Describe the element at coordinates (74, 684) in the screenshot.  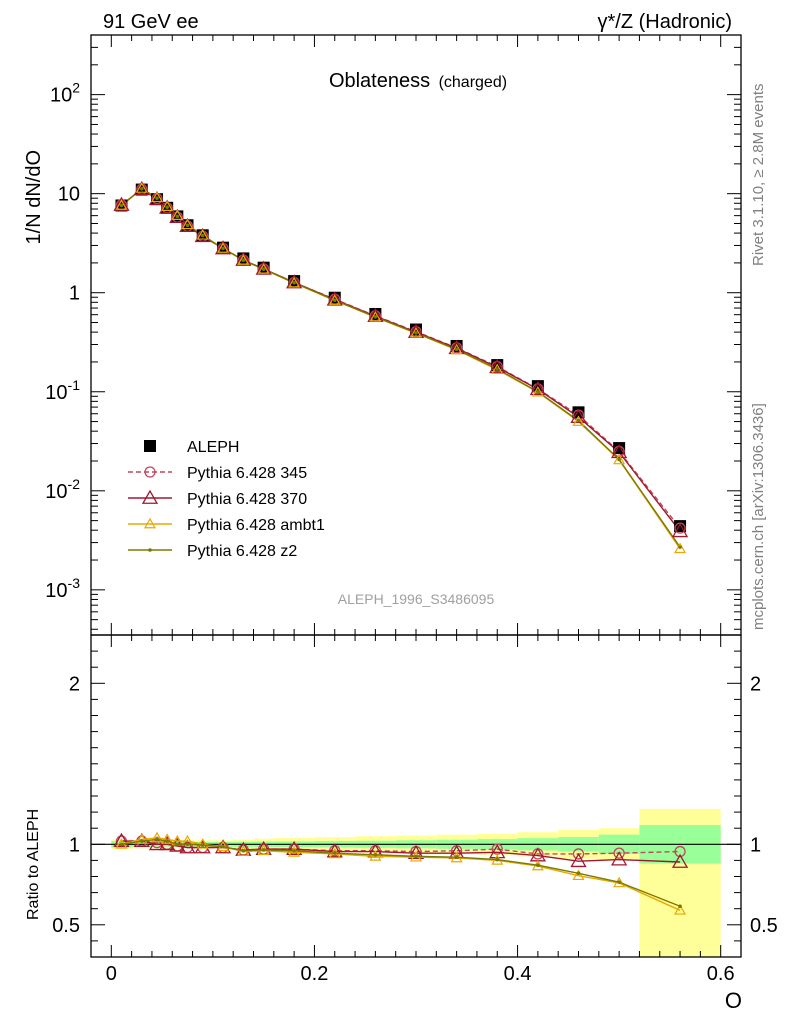
I see `ratio-y-tick-label: 2` at that location.